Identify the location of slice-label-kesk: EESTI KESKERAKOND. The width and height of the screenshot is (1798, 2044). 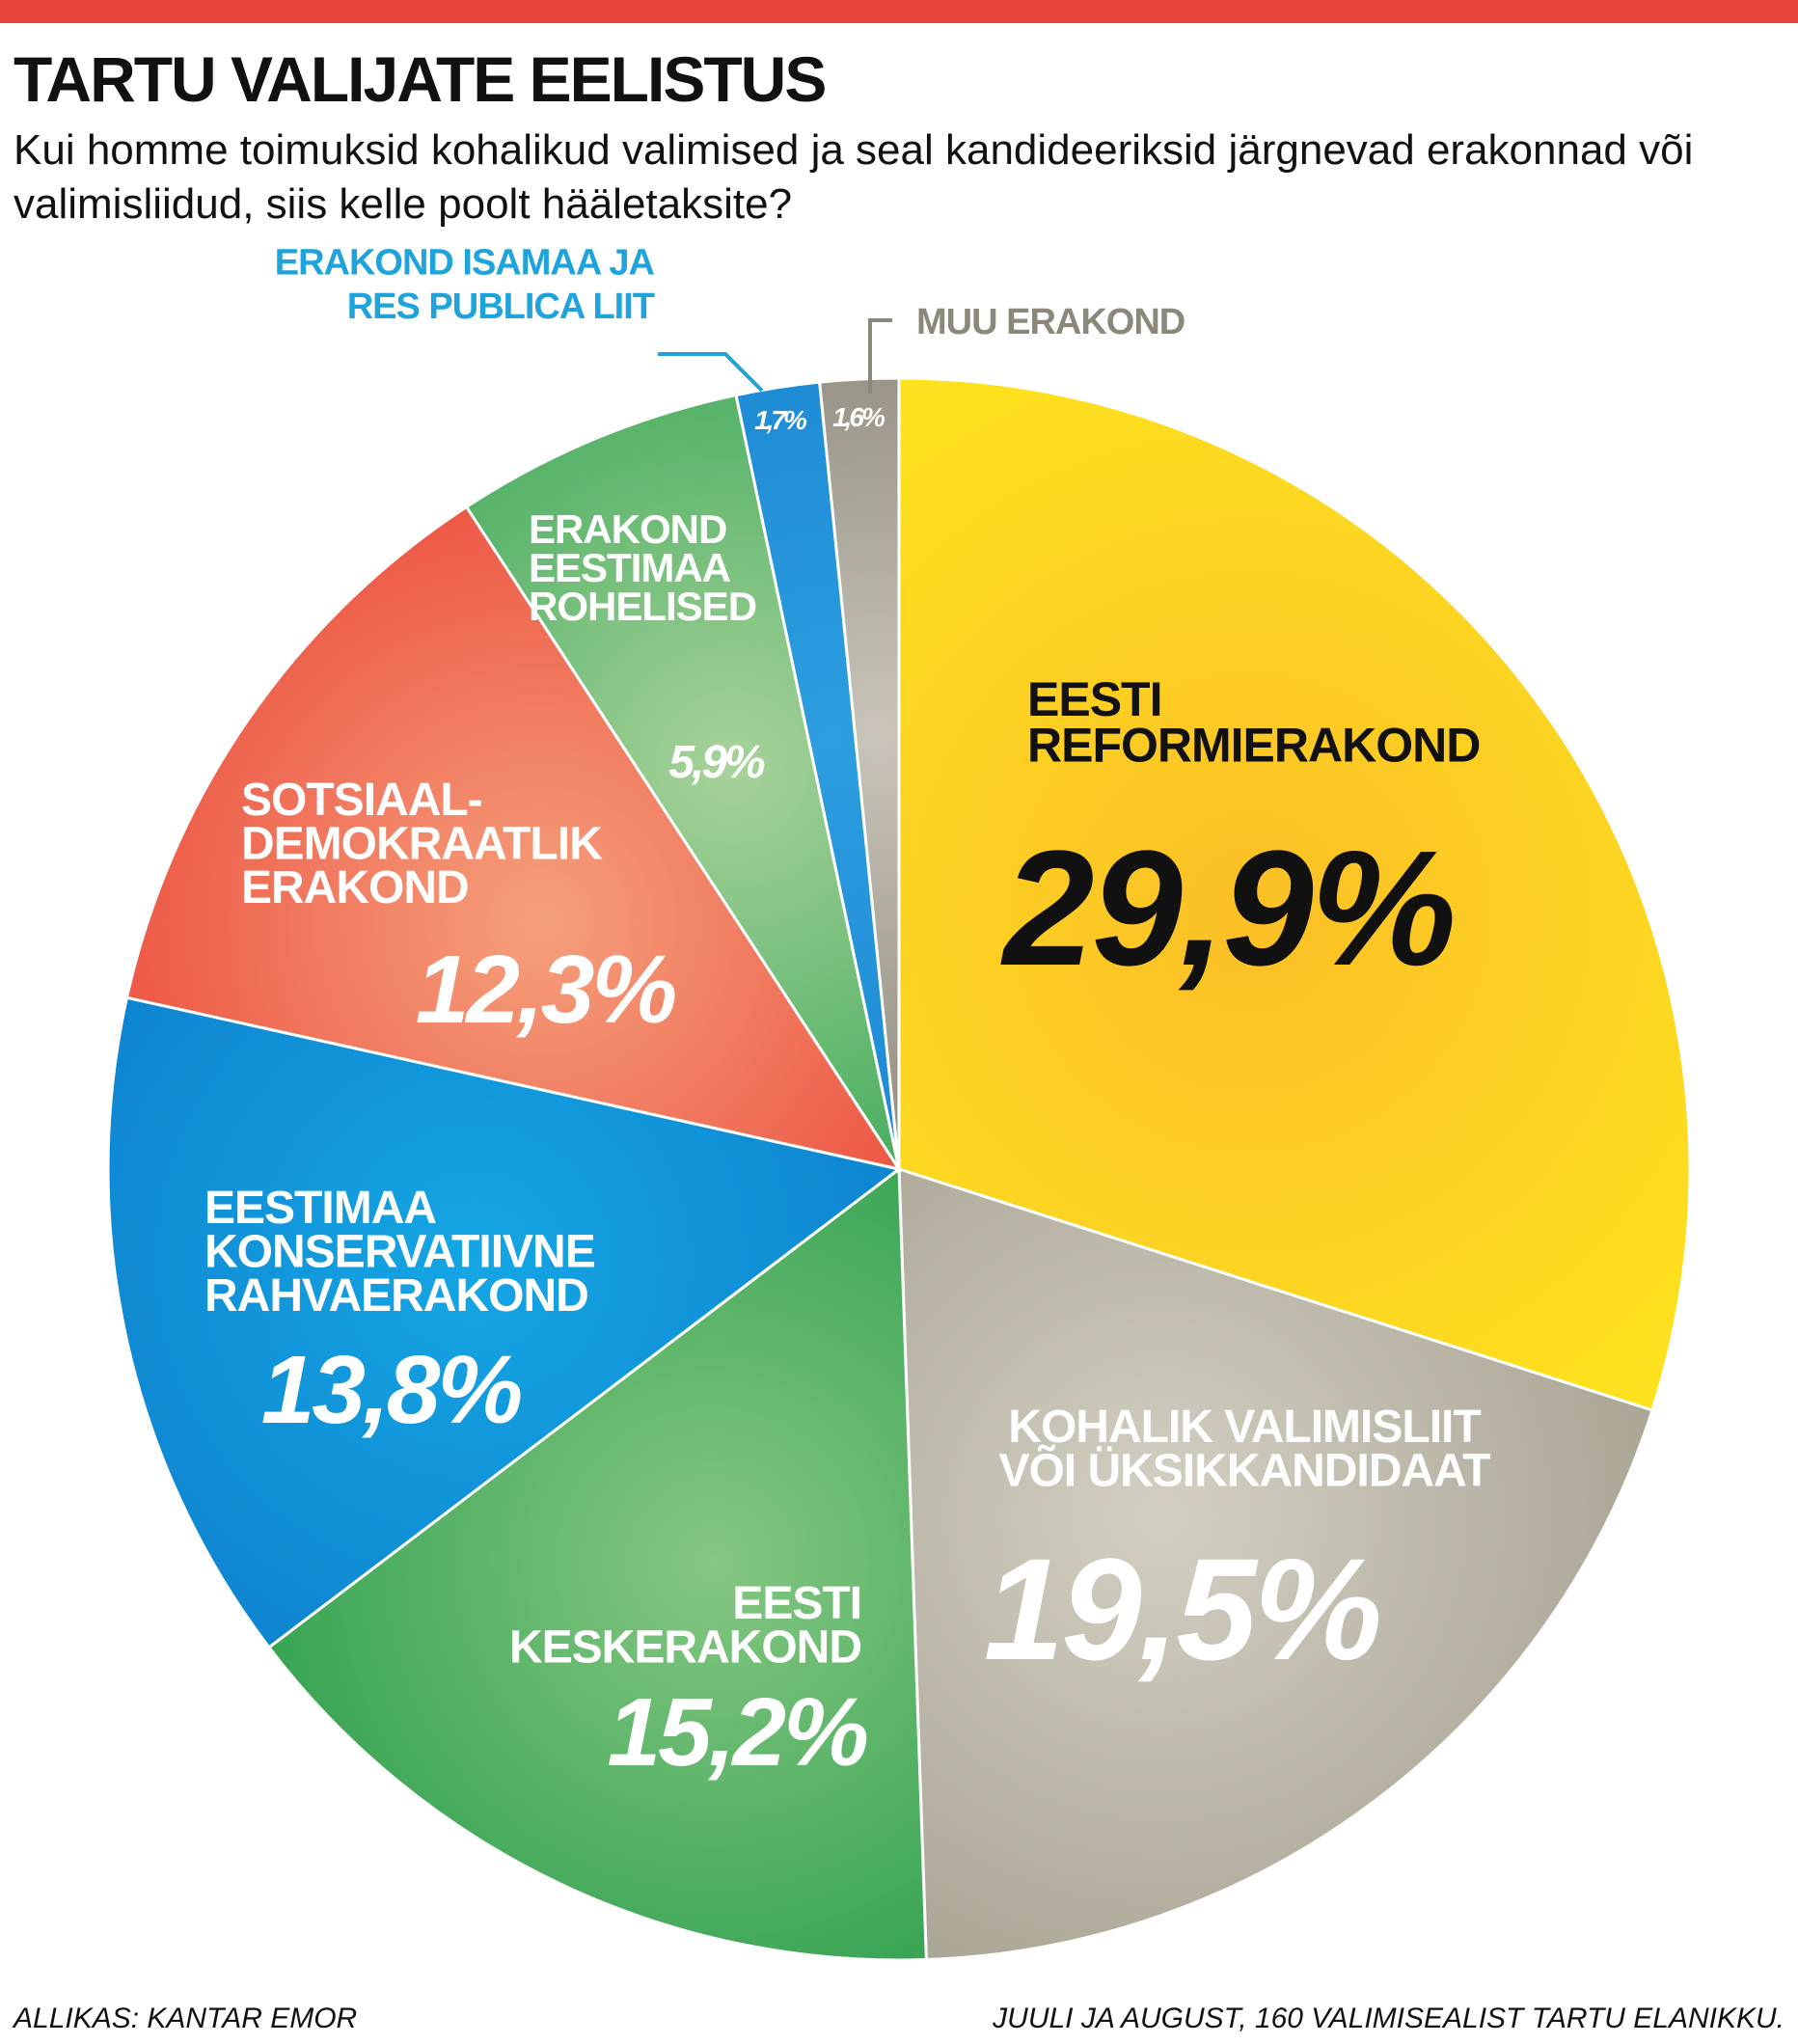
(685, 1626).